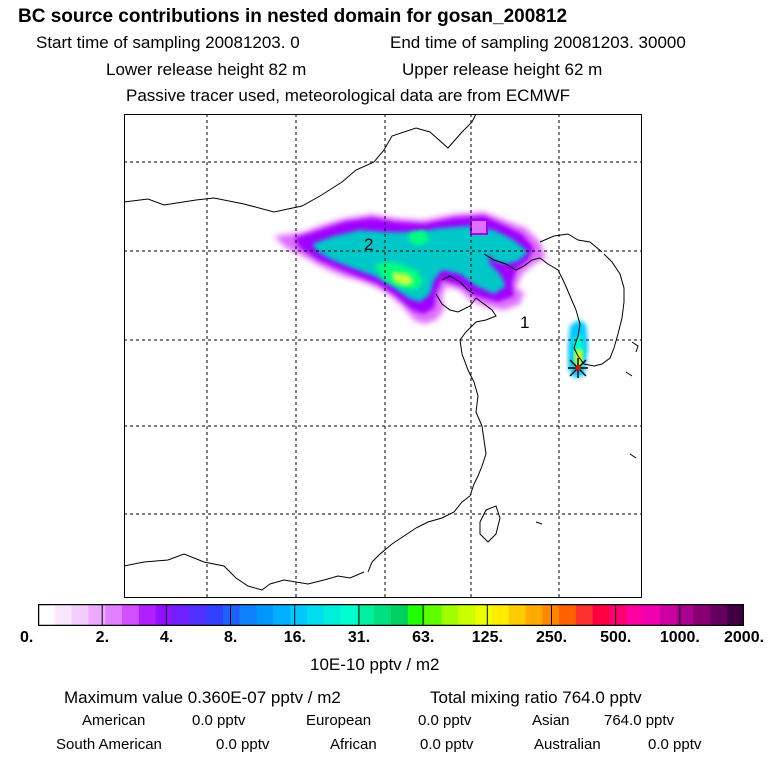  Describe the element at coordinates (231, 637) in the screenshot. I see `colorbar-tick-label: 8.` at that location.